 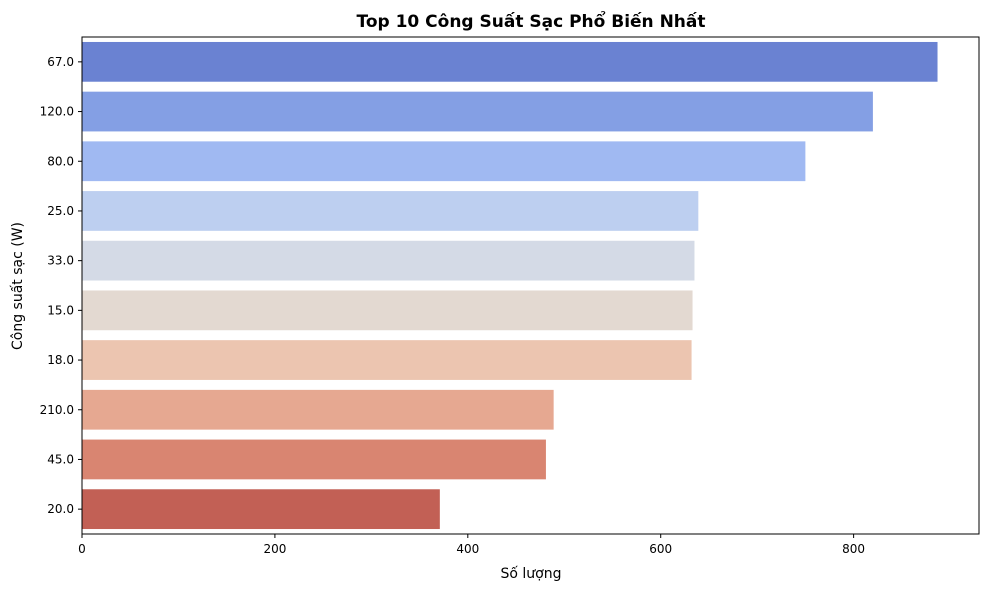 What do you see at coordinates (60, 261) in the screenshot?
I see `y-tick-label: 33.0` at bounding box center [60, 261].